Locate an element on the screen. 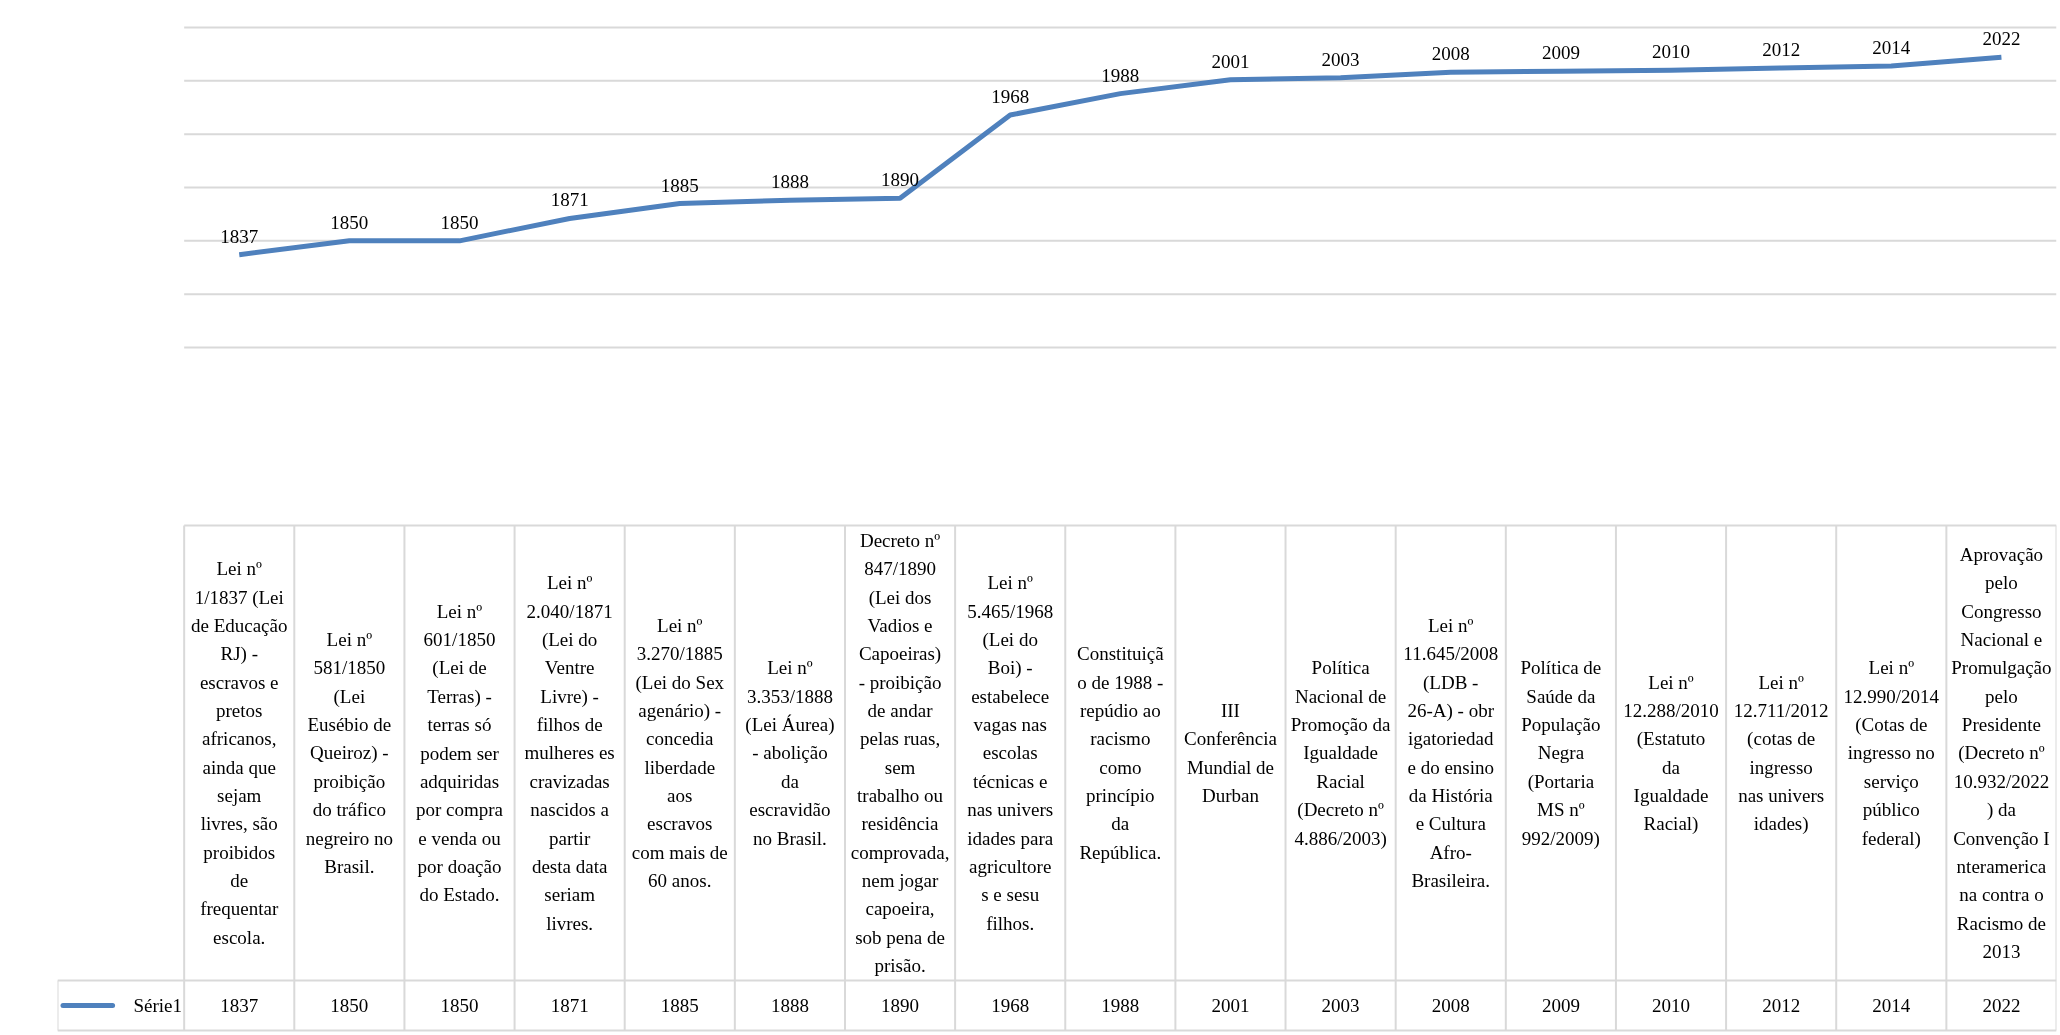 Image resolution: width=2060 pixels, height=1035 pixels. data-label: 2003 is located at coordinates (1340, 1005).